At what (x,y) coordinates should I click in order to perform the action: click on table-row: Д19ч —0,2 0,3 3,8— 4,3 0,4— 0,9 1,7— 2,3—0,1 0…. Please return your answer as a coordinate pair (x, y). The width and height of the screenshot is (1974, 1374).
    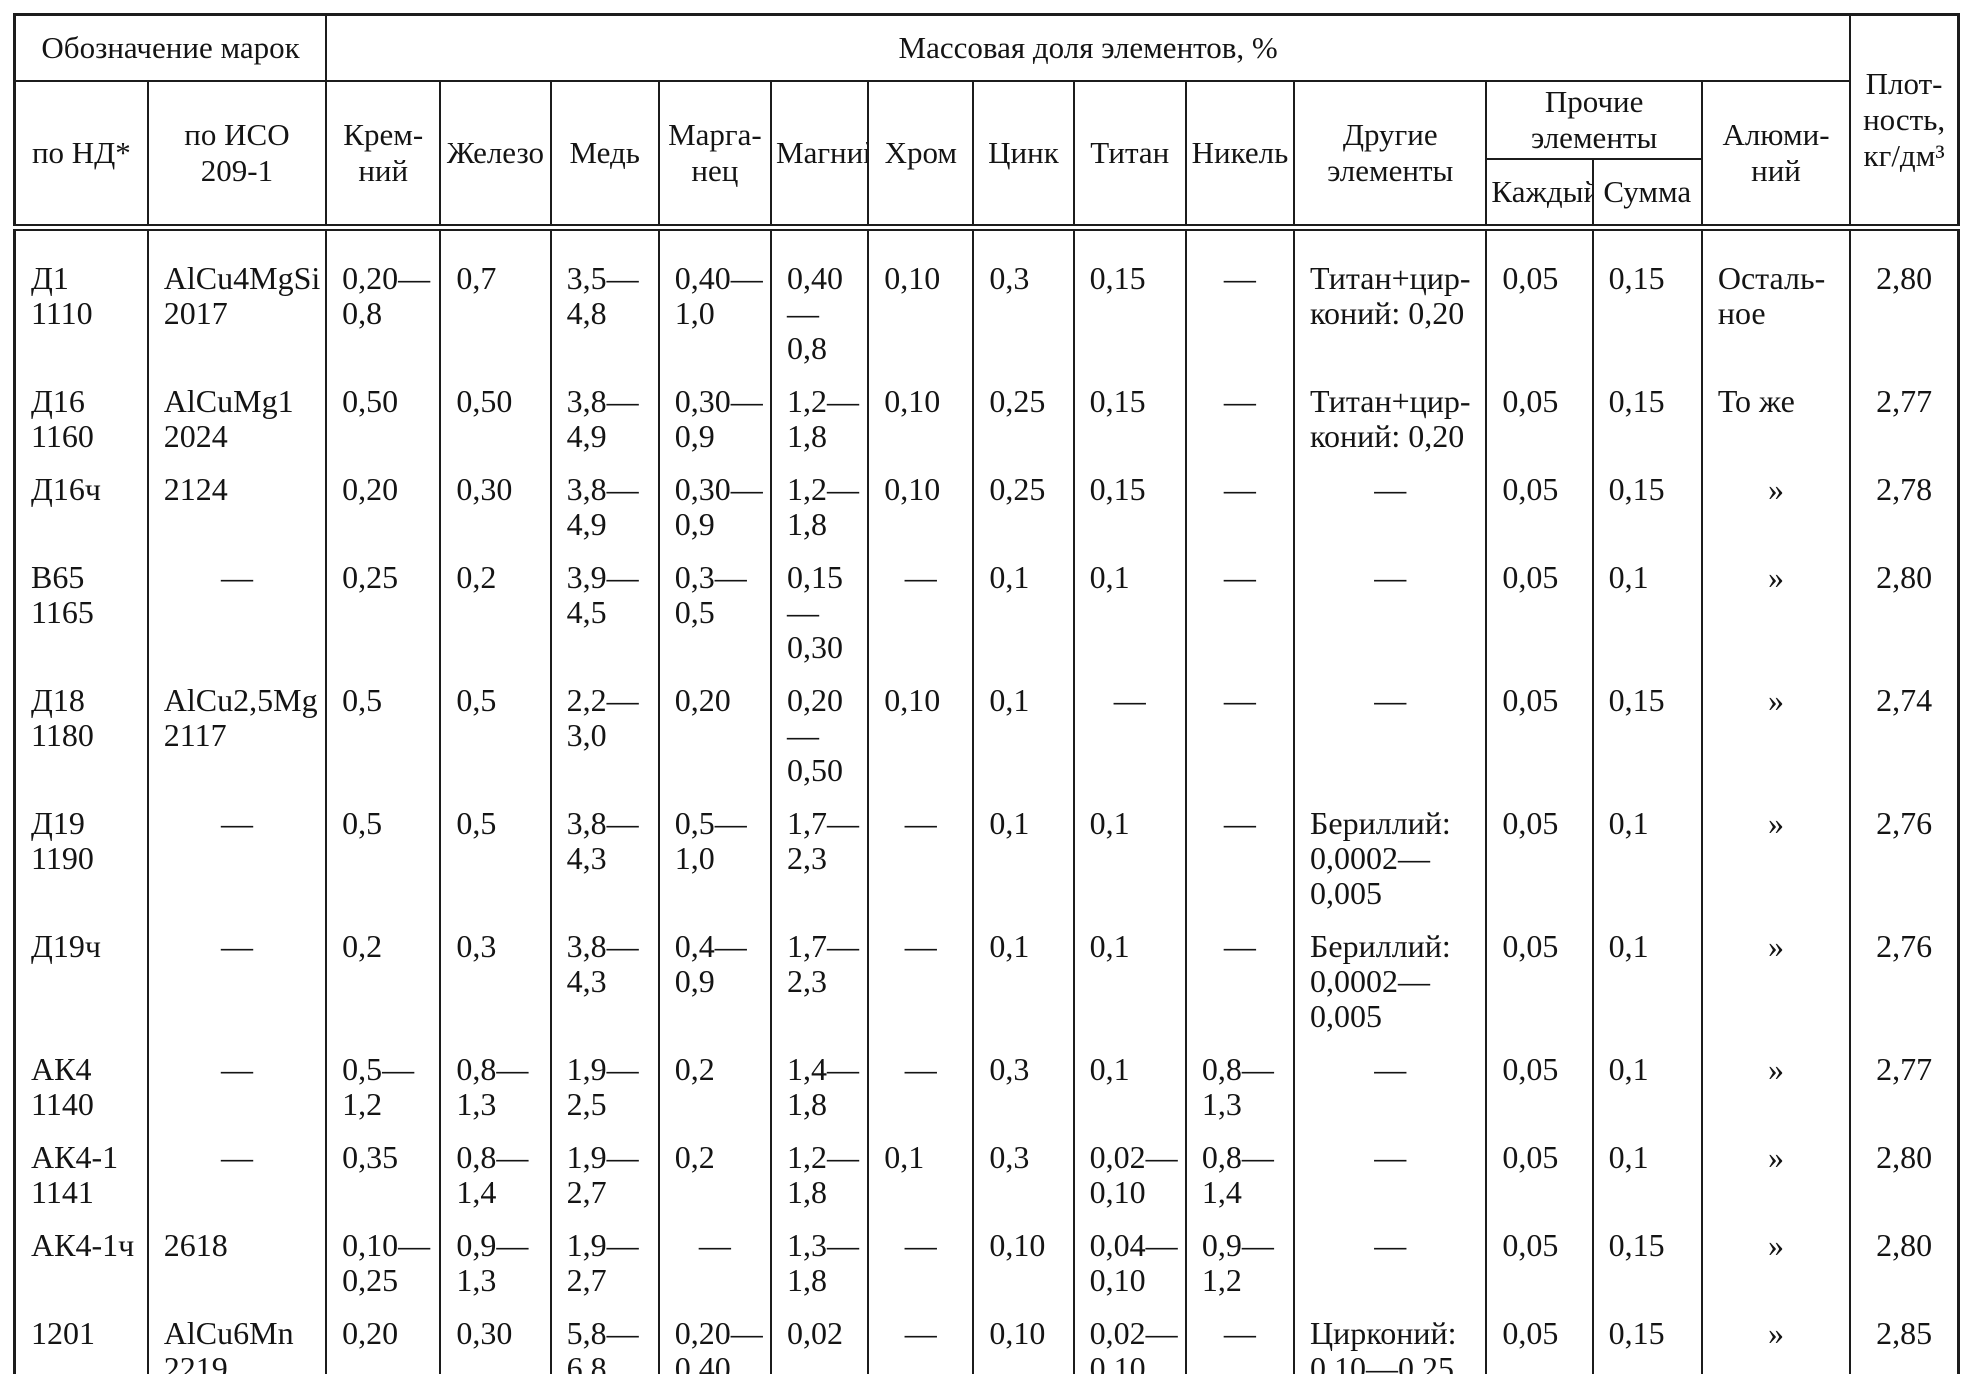
    Looking at the image, I should click on (986, 978).